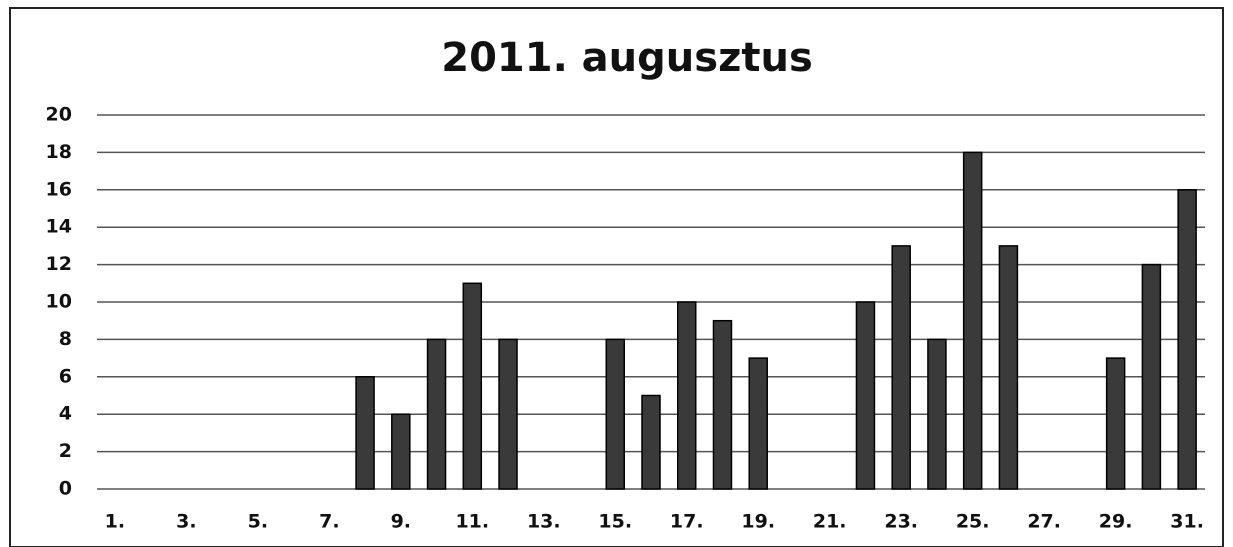 Image resolution: width=1233 pixels, height=547 pixels. I want to click on y-tick-label: 4, so click(65, 414).